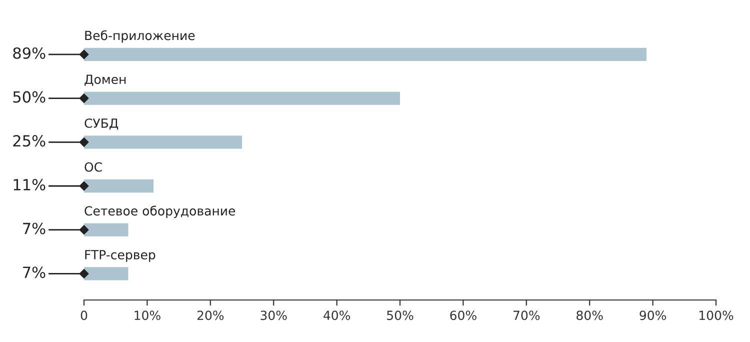  Describe the element at coordinates (105, 80) in the screenshot. I see `y-tick-label: Домен` at that location.